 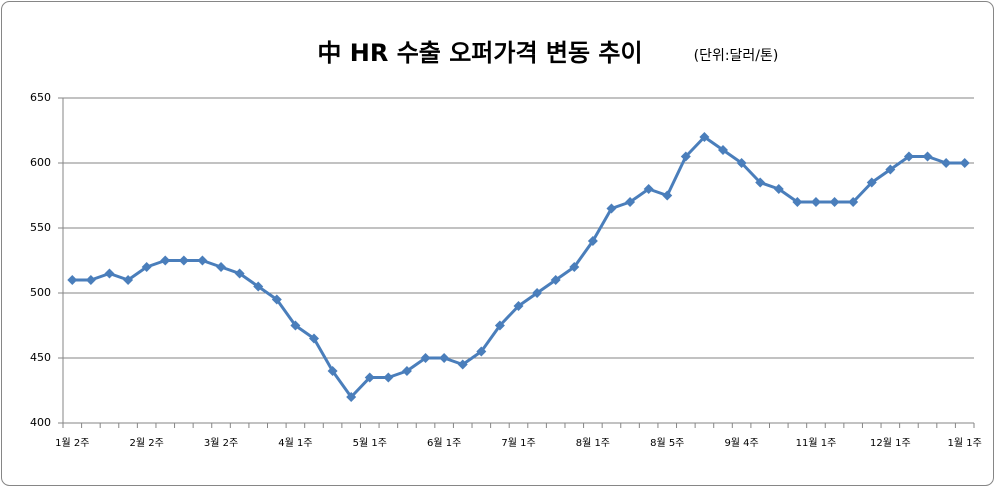 I want to click on y-tick-label: 500, so click(x=40, y=292).